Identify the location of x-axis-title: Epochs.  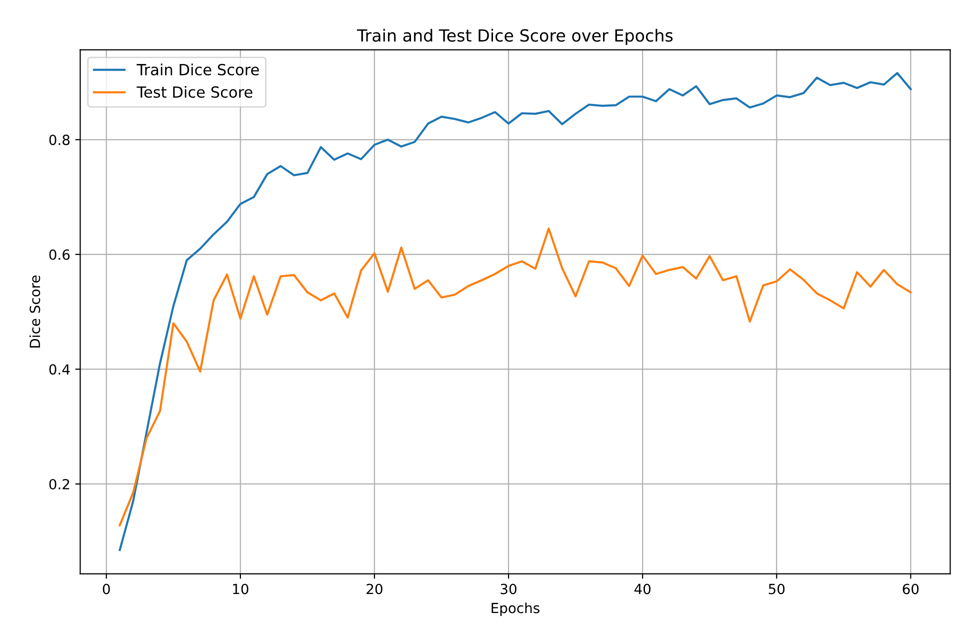
(516, 609).